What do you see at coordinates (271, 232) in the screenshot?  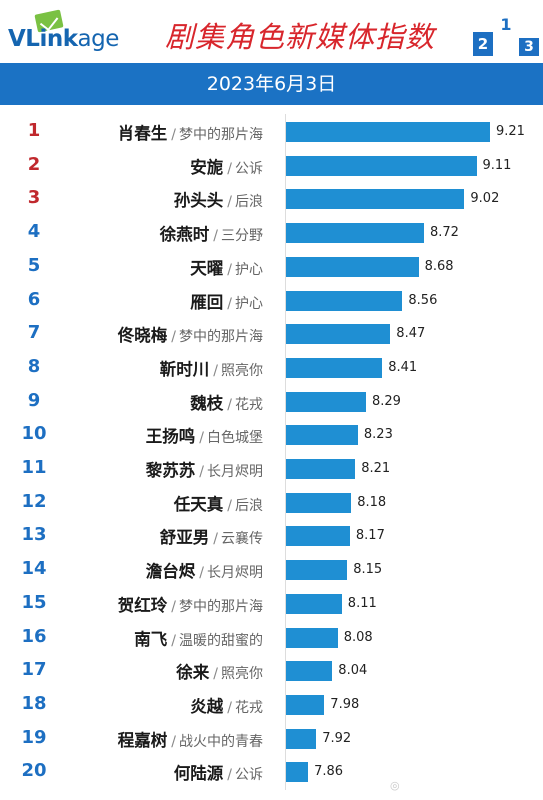 I see `ranking-row: 4 徐燕时 / 三分野 8.72` at bounding box center [271, 232].